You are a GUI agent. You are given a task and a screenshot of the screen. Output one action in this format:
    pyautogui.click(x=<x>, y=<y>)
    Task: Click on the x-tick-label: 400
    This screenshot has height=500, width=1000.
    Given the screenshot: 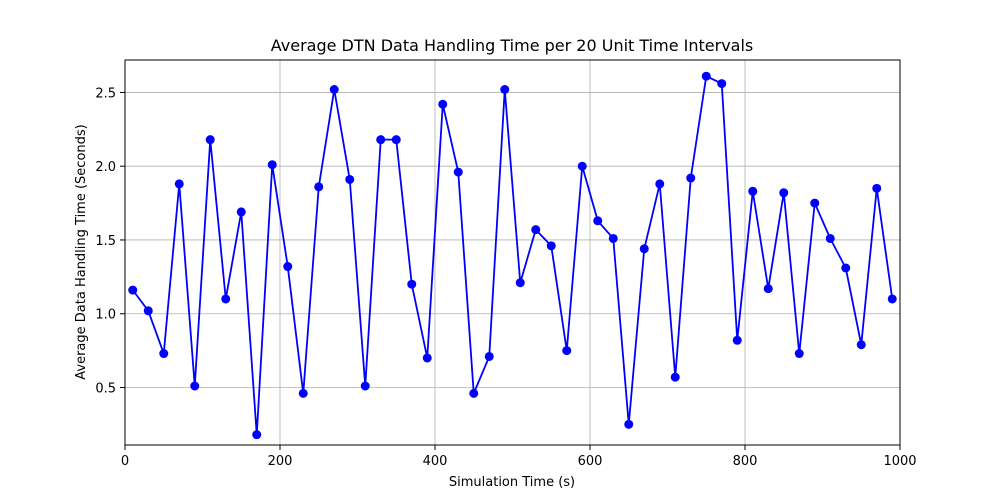 What is the action you would take?
    pyautogui.click(x=435, y=461)
    